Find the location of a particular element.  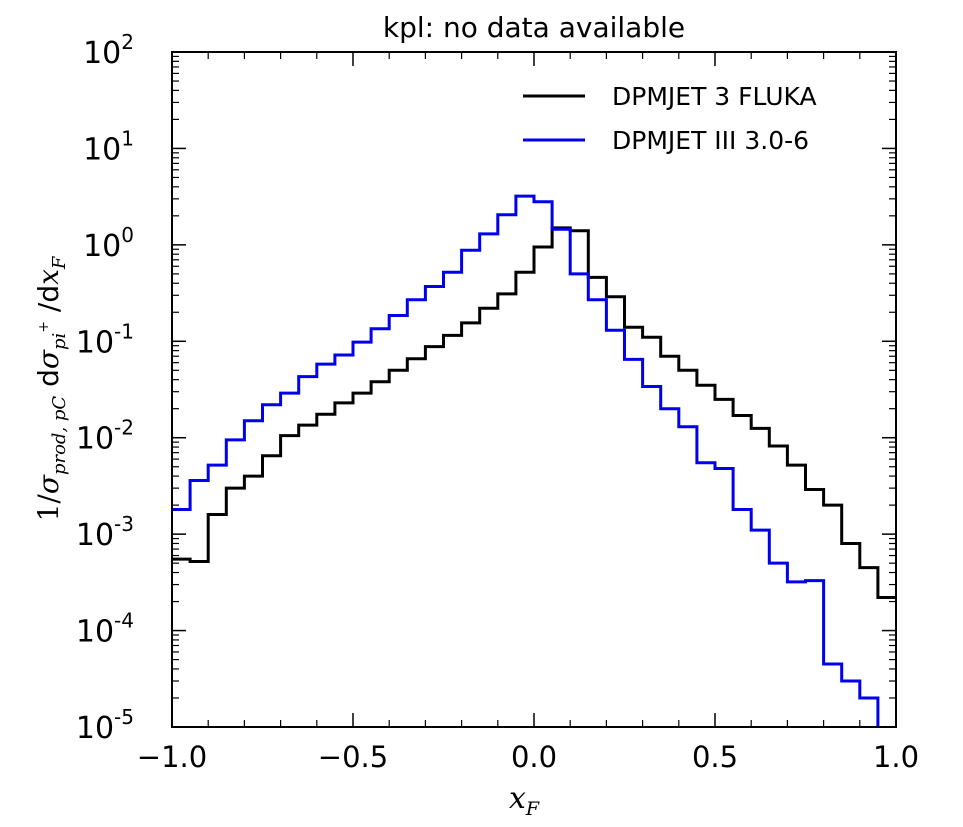

chart-title: kpl: no data available is located at coordinates (534, 27).